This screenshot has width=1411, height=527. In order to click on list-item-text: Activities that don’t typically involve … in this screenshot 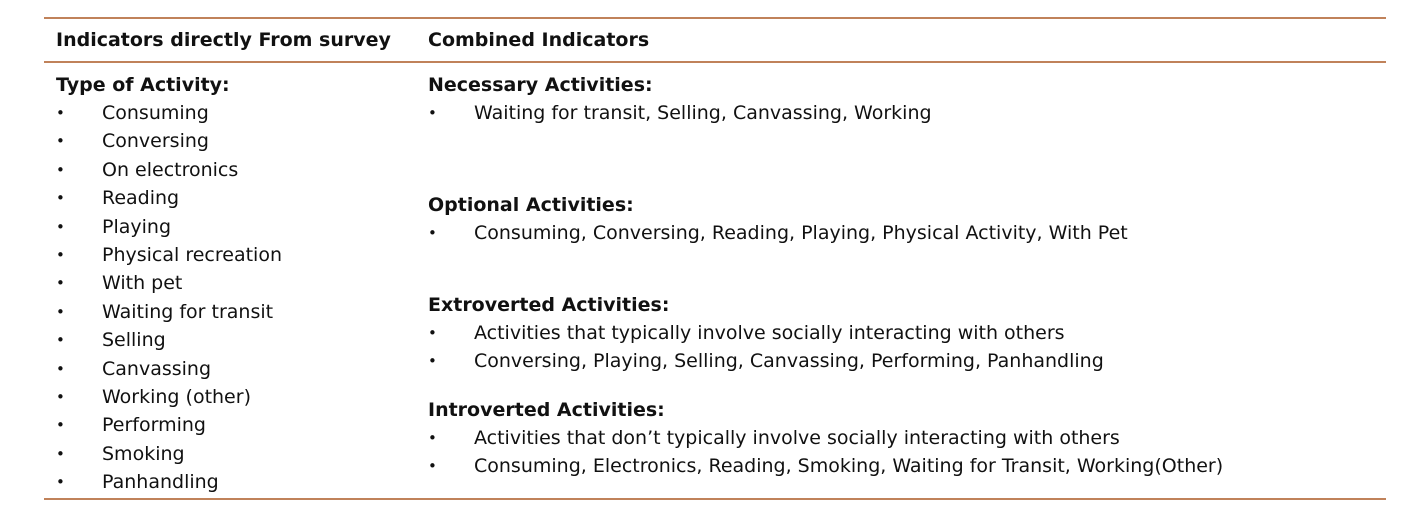, I will do `click(797, 438)`.